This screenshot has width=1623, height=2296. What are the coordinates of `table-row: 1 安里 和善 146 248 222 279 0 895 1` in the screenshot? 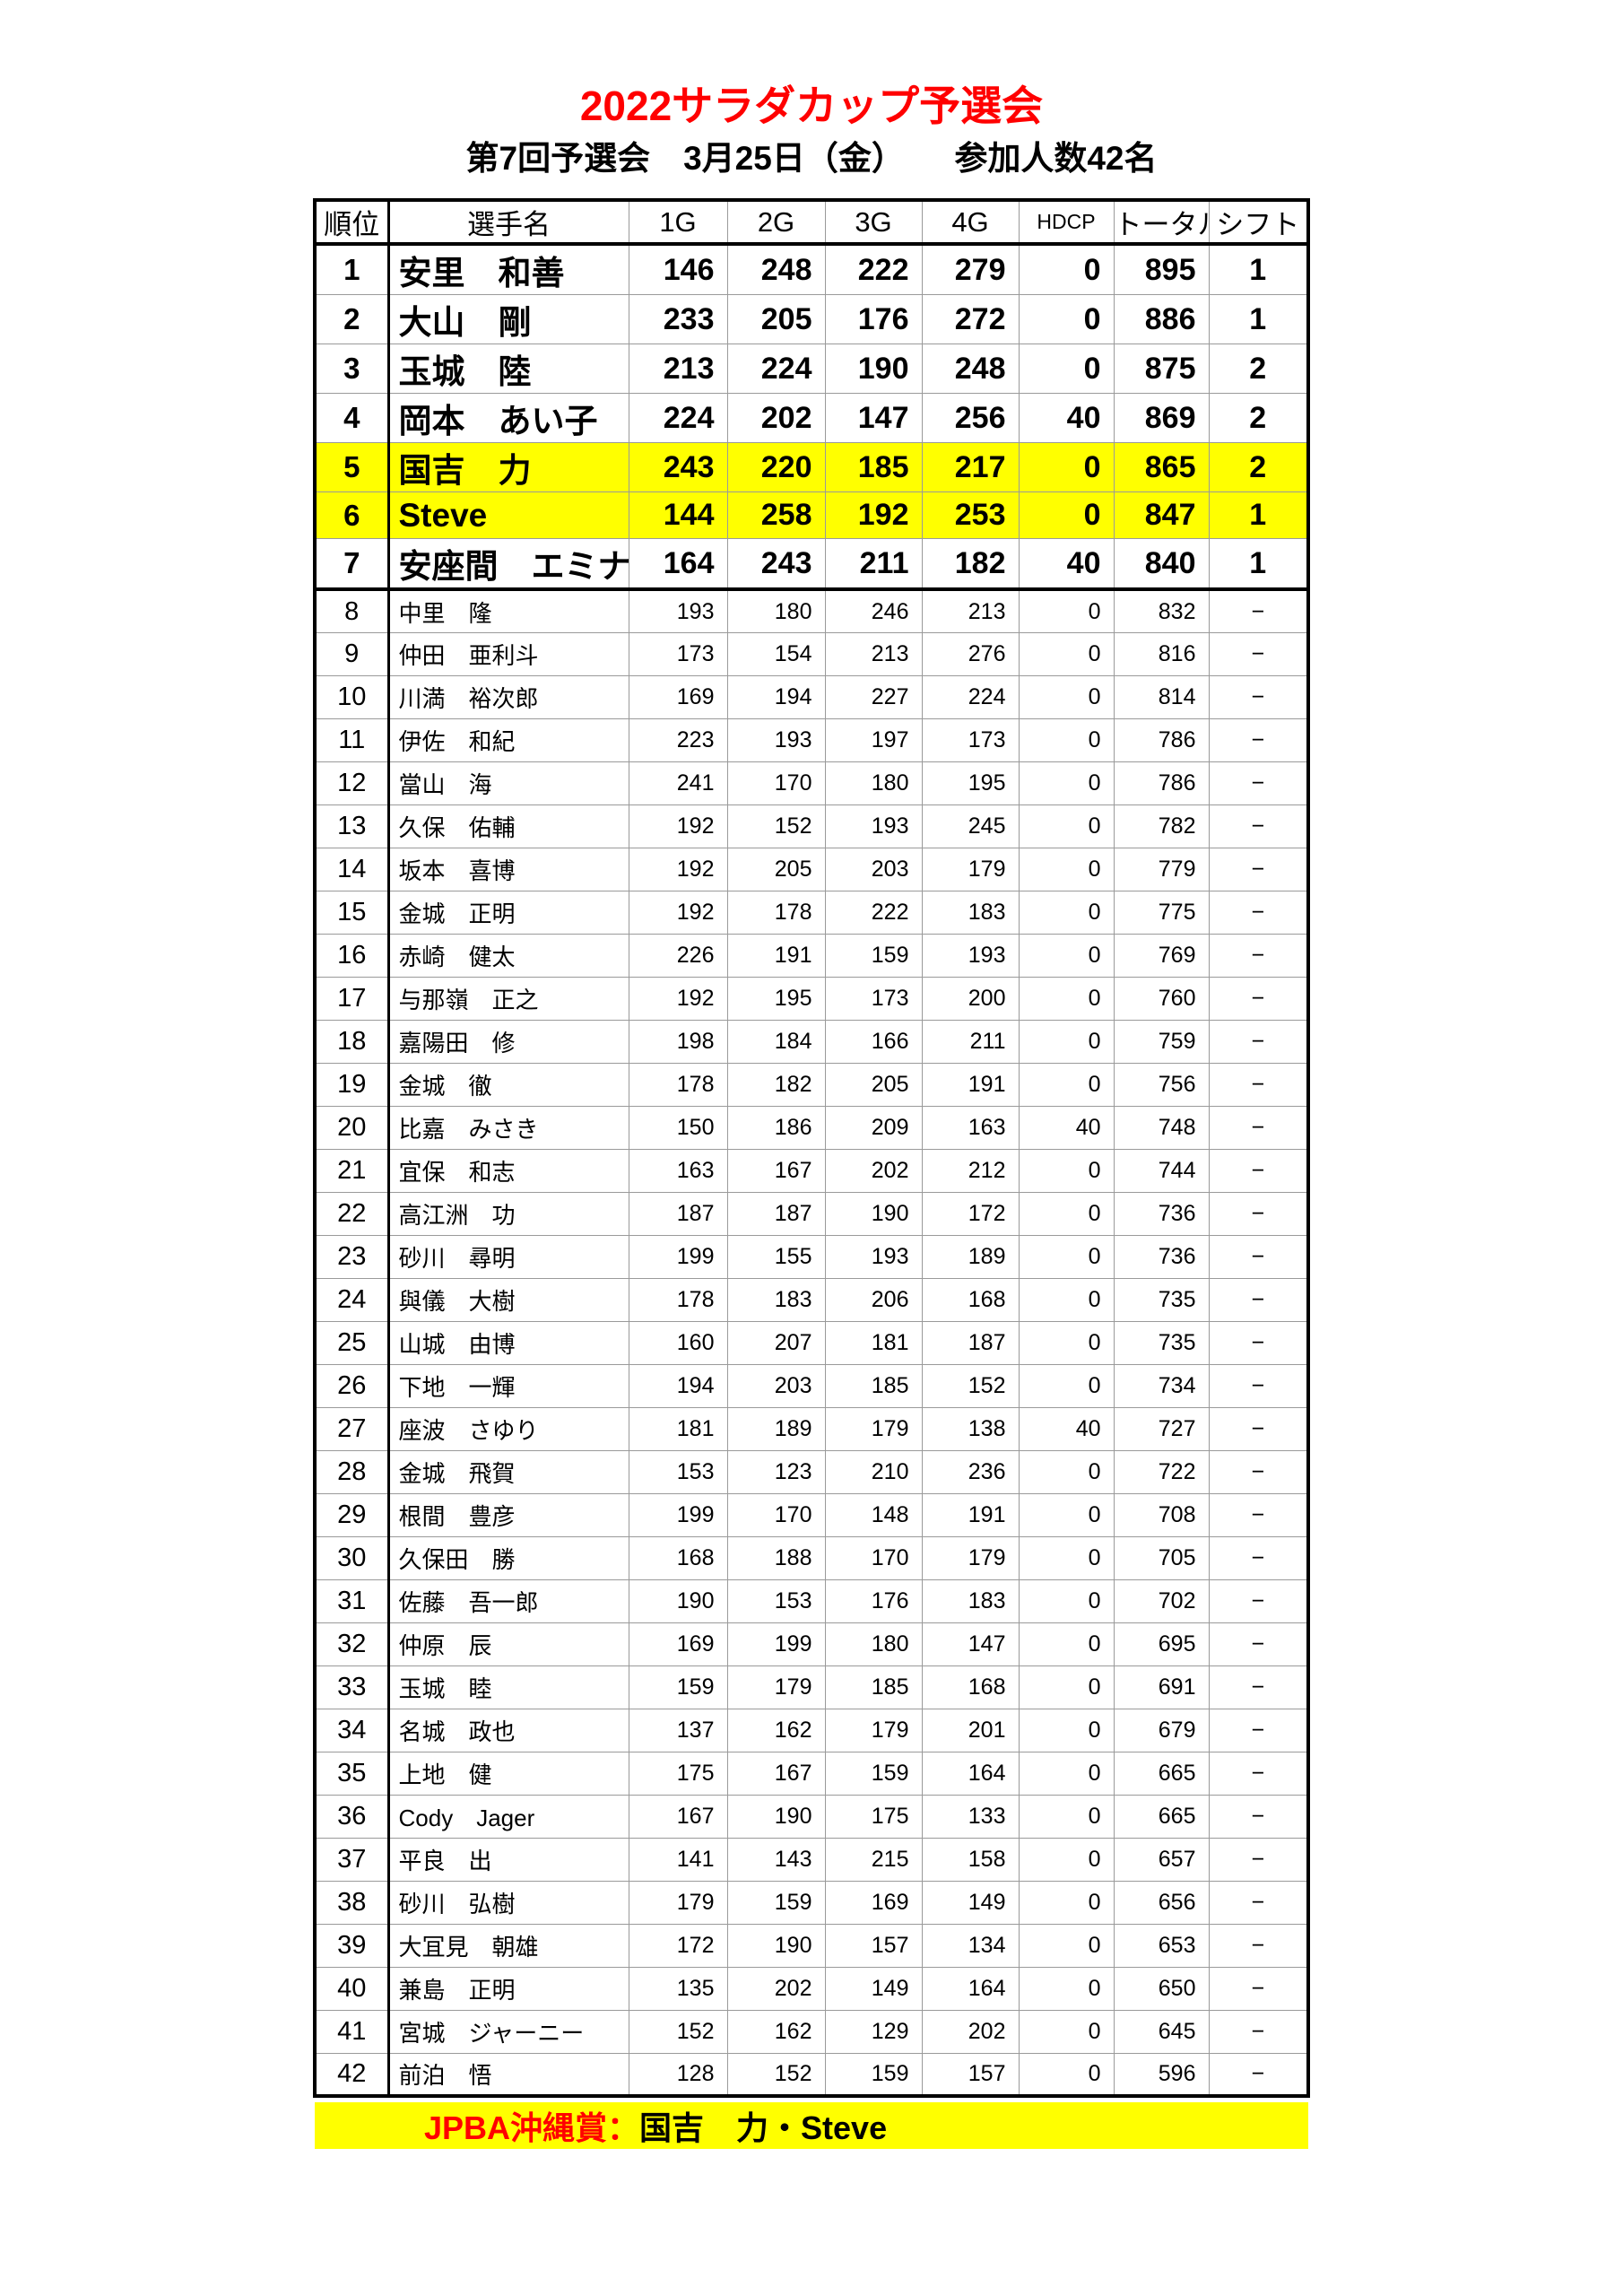 It's located at (811, 269).